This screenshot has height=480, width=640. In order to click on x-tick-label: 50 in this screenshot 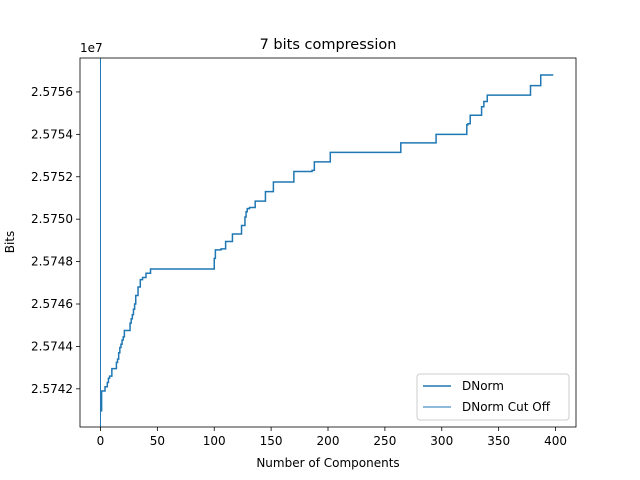, I will do `click(157, 441)`.